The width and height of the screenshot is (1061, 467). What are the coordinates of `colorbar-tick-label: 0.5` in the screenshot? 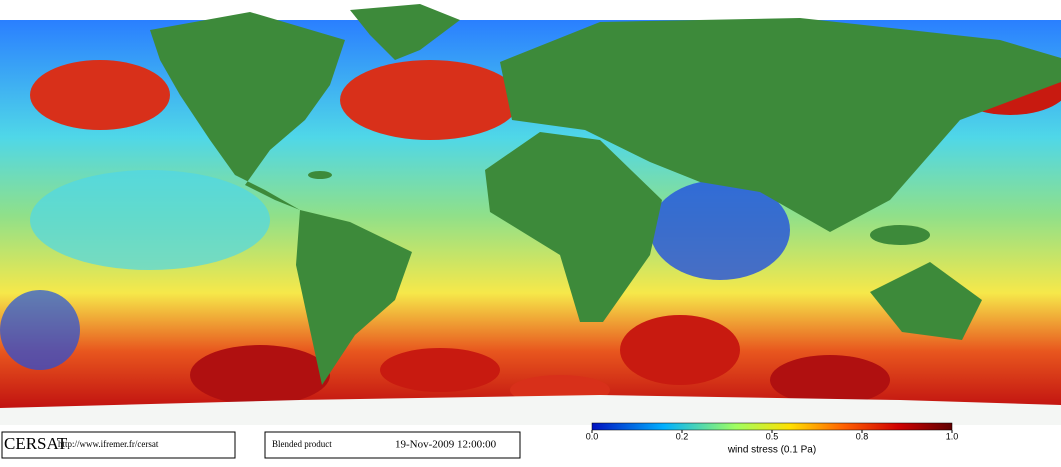 It's located at (772, 436).